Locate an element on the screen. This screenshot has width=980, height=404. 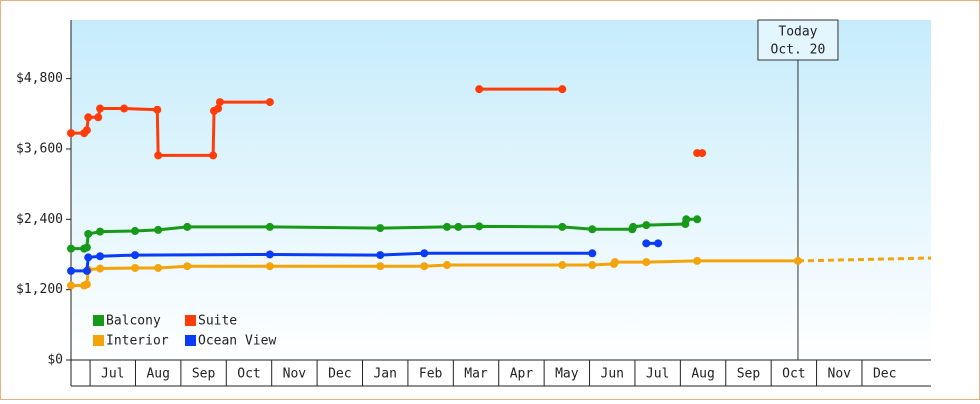
today-label: Today is located at coordinates (797, 32).